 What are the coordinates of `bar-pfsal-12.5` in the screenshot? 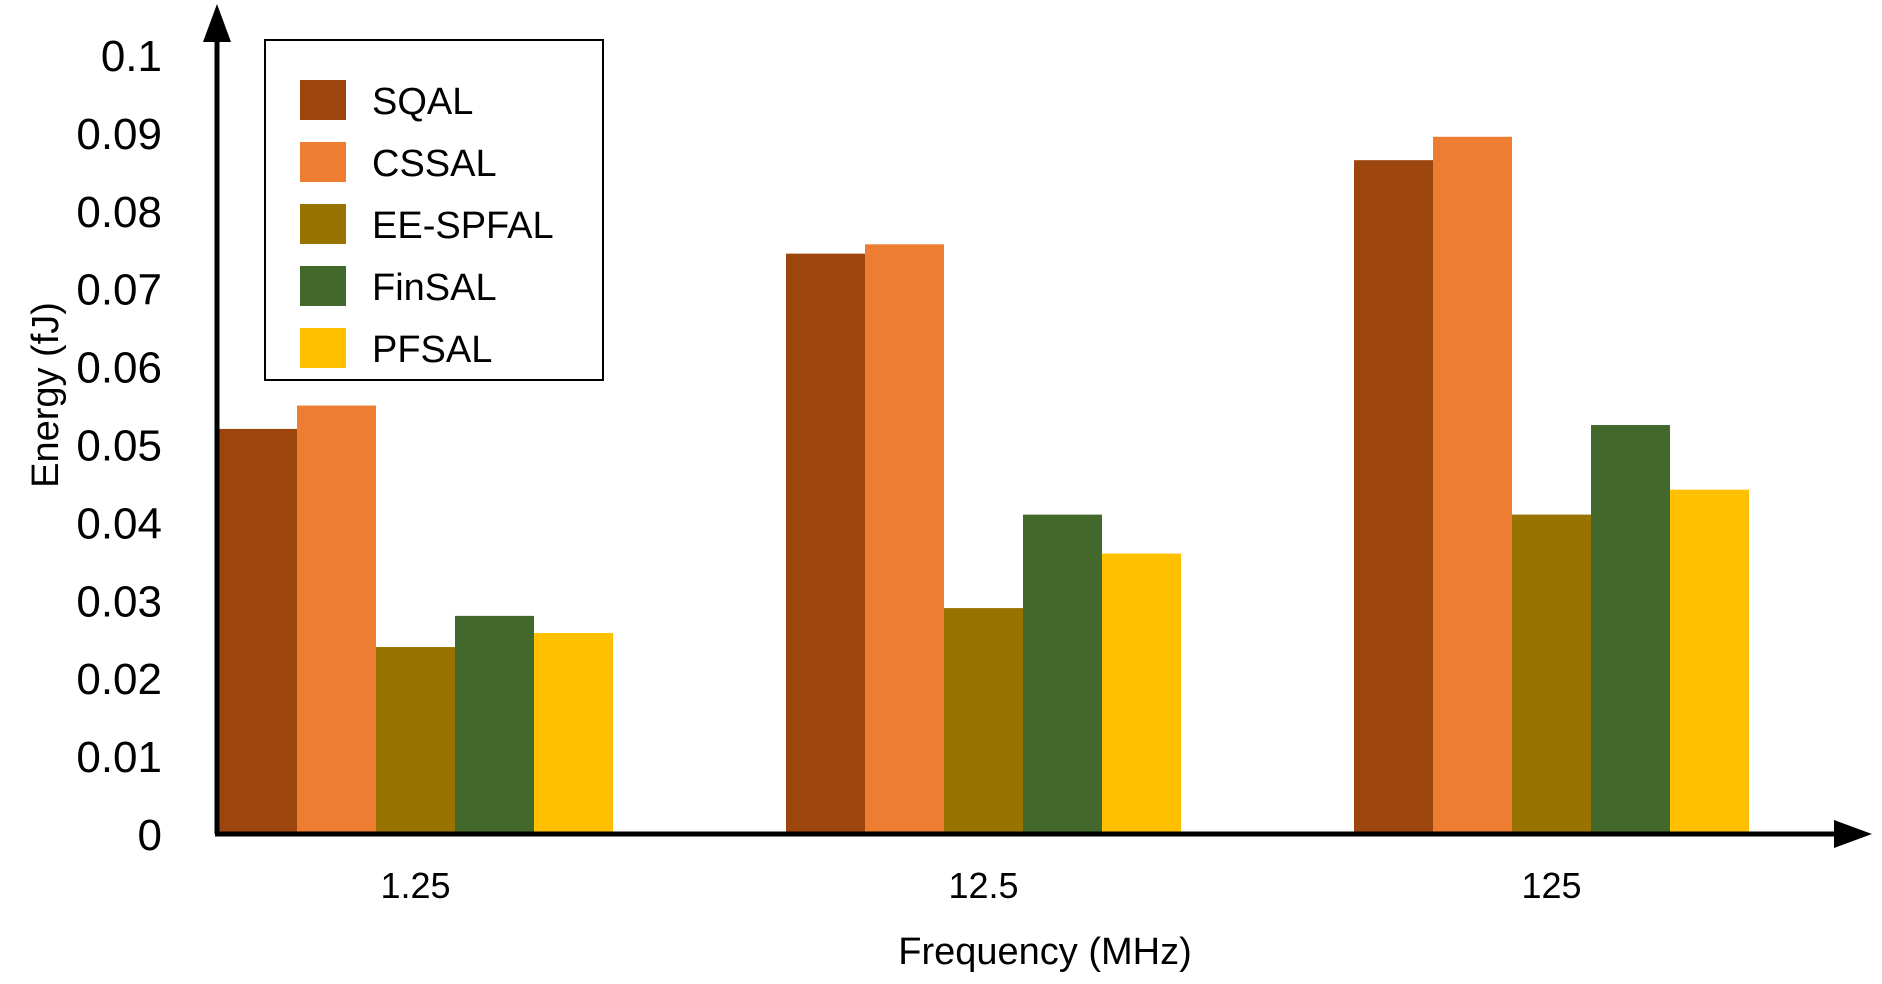 It's located at (1141, 693).